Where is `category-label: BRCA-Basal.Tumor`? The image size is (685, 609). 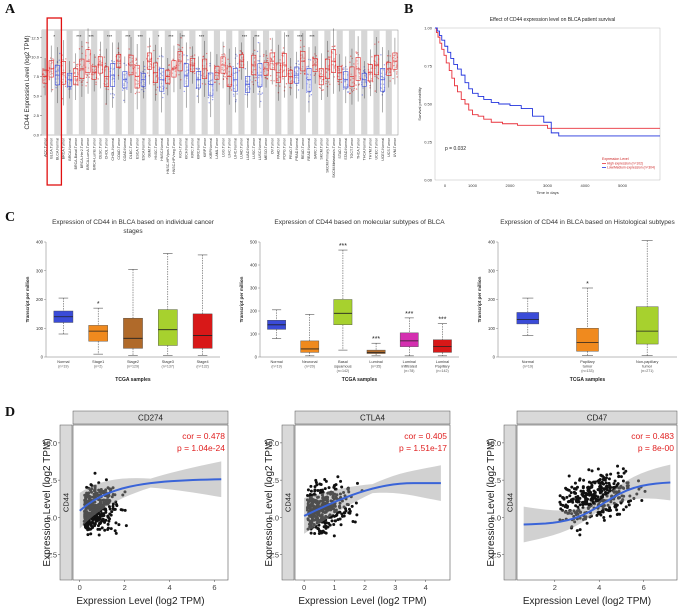 category-label: BRCA-Basal.Tumor is located at coordinates (76, 153).